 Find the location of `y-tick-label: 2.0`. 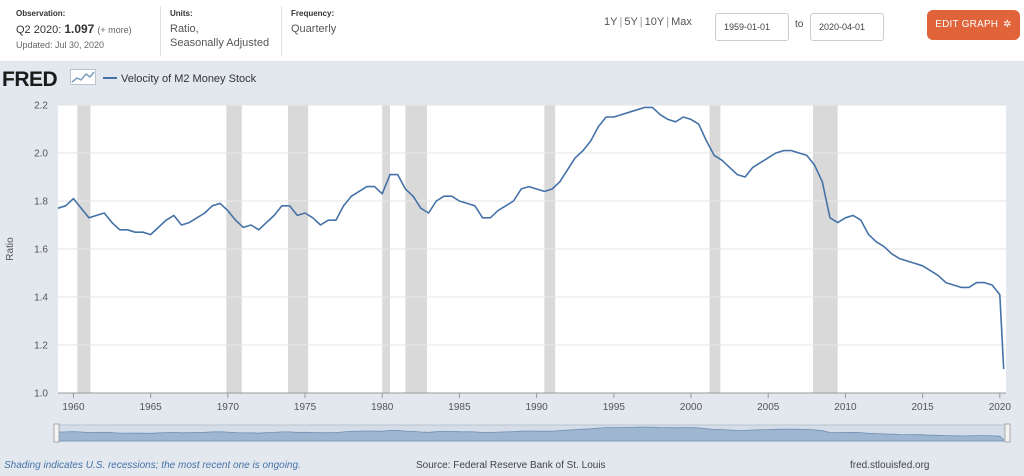

y-tick-label: 2.0 is located at coordinates (41, 154).